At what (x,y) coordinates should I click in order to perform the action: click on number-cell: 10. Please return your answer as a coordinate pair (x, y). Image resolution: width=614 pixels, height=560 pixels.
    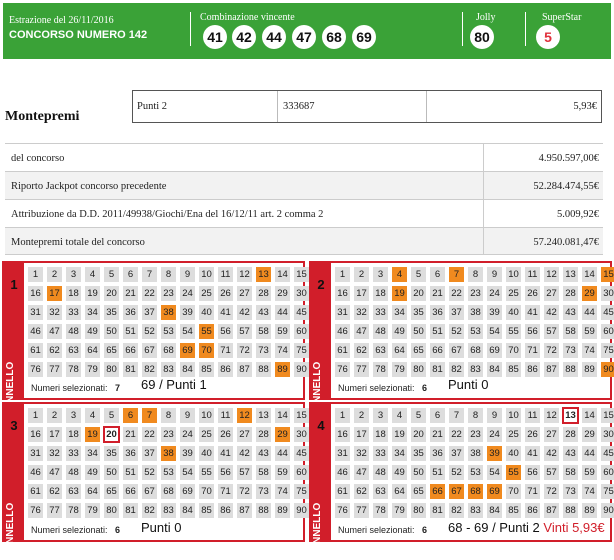
    Looking at the image, I should click on (206, 415).